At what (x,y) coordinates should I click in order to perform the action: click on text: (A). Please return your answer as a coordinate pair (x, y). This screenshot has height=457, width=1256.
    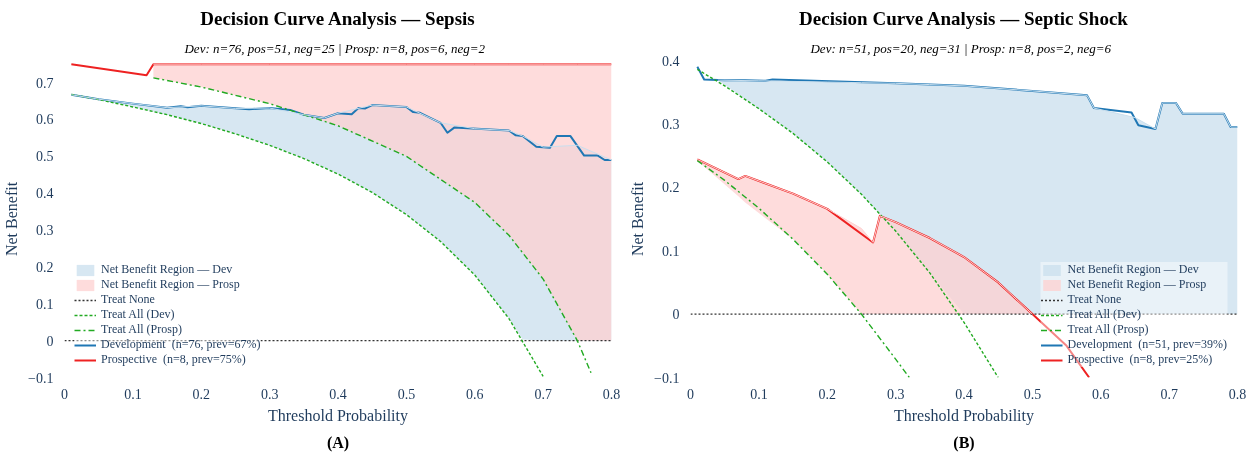
    Looking at the image, I should click on (338, 442).